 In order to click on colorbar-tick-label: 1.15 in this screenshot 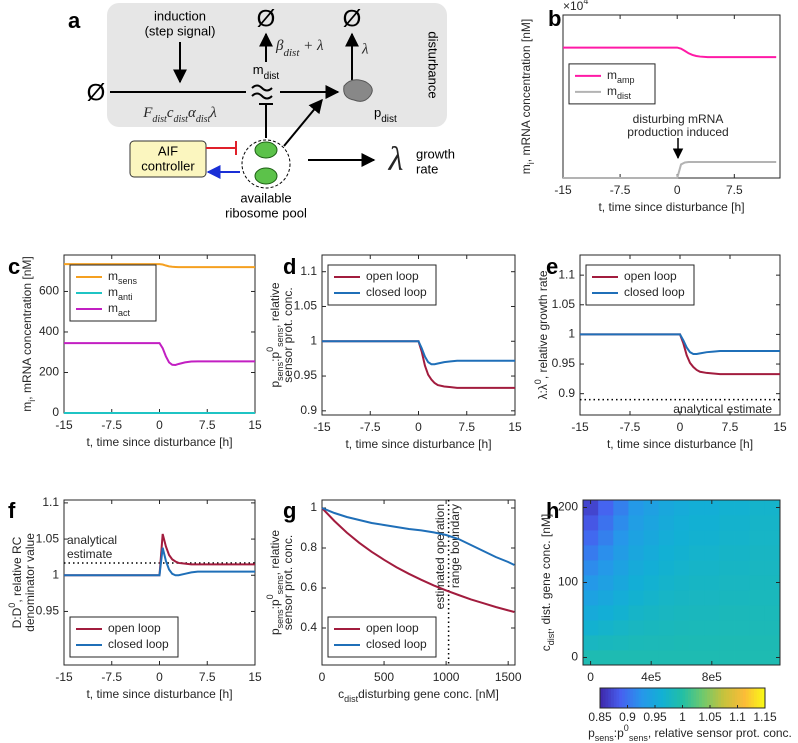, I will do `click(765, 717)`.